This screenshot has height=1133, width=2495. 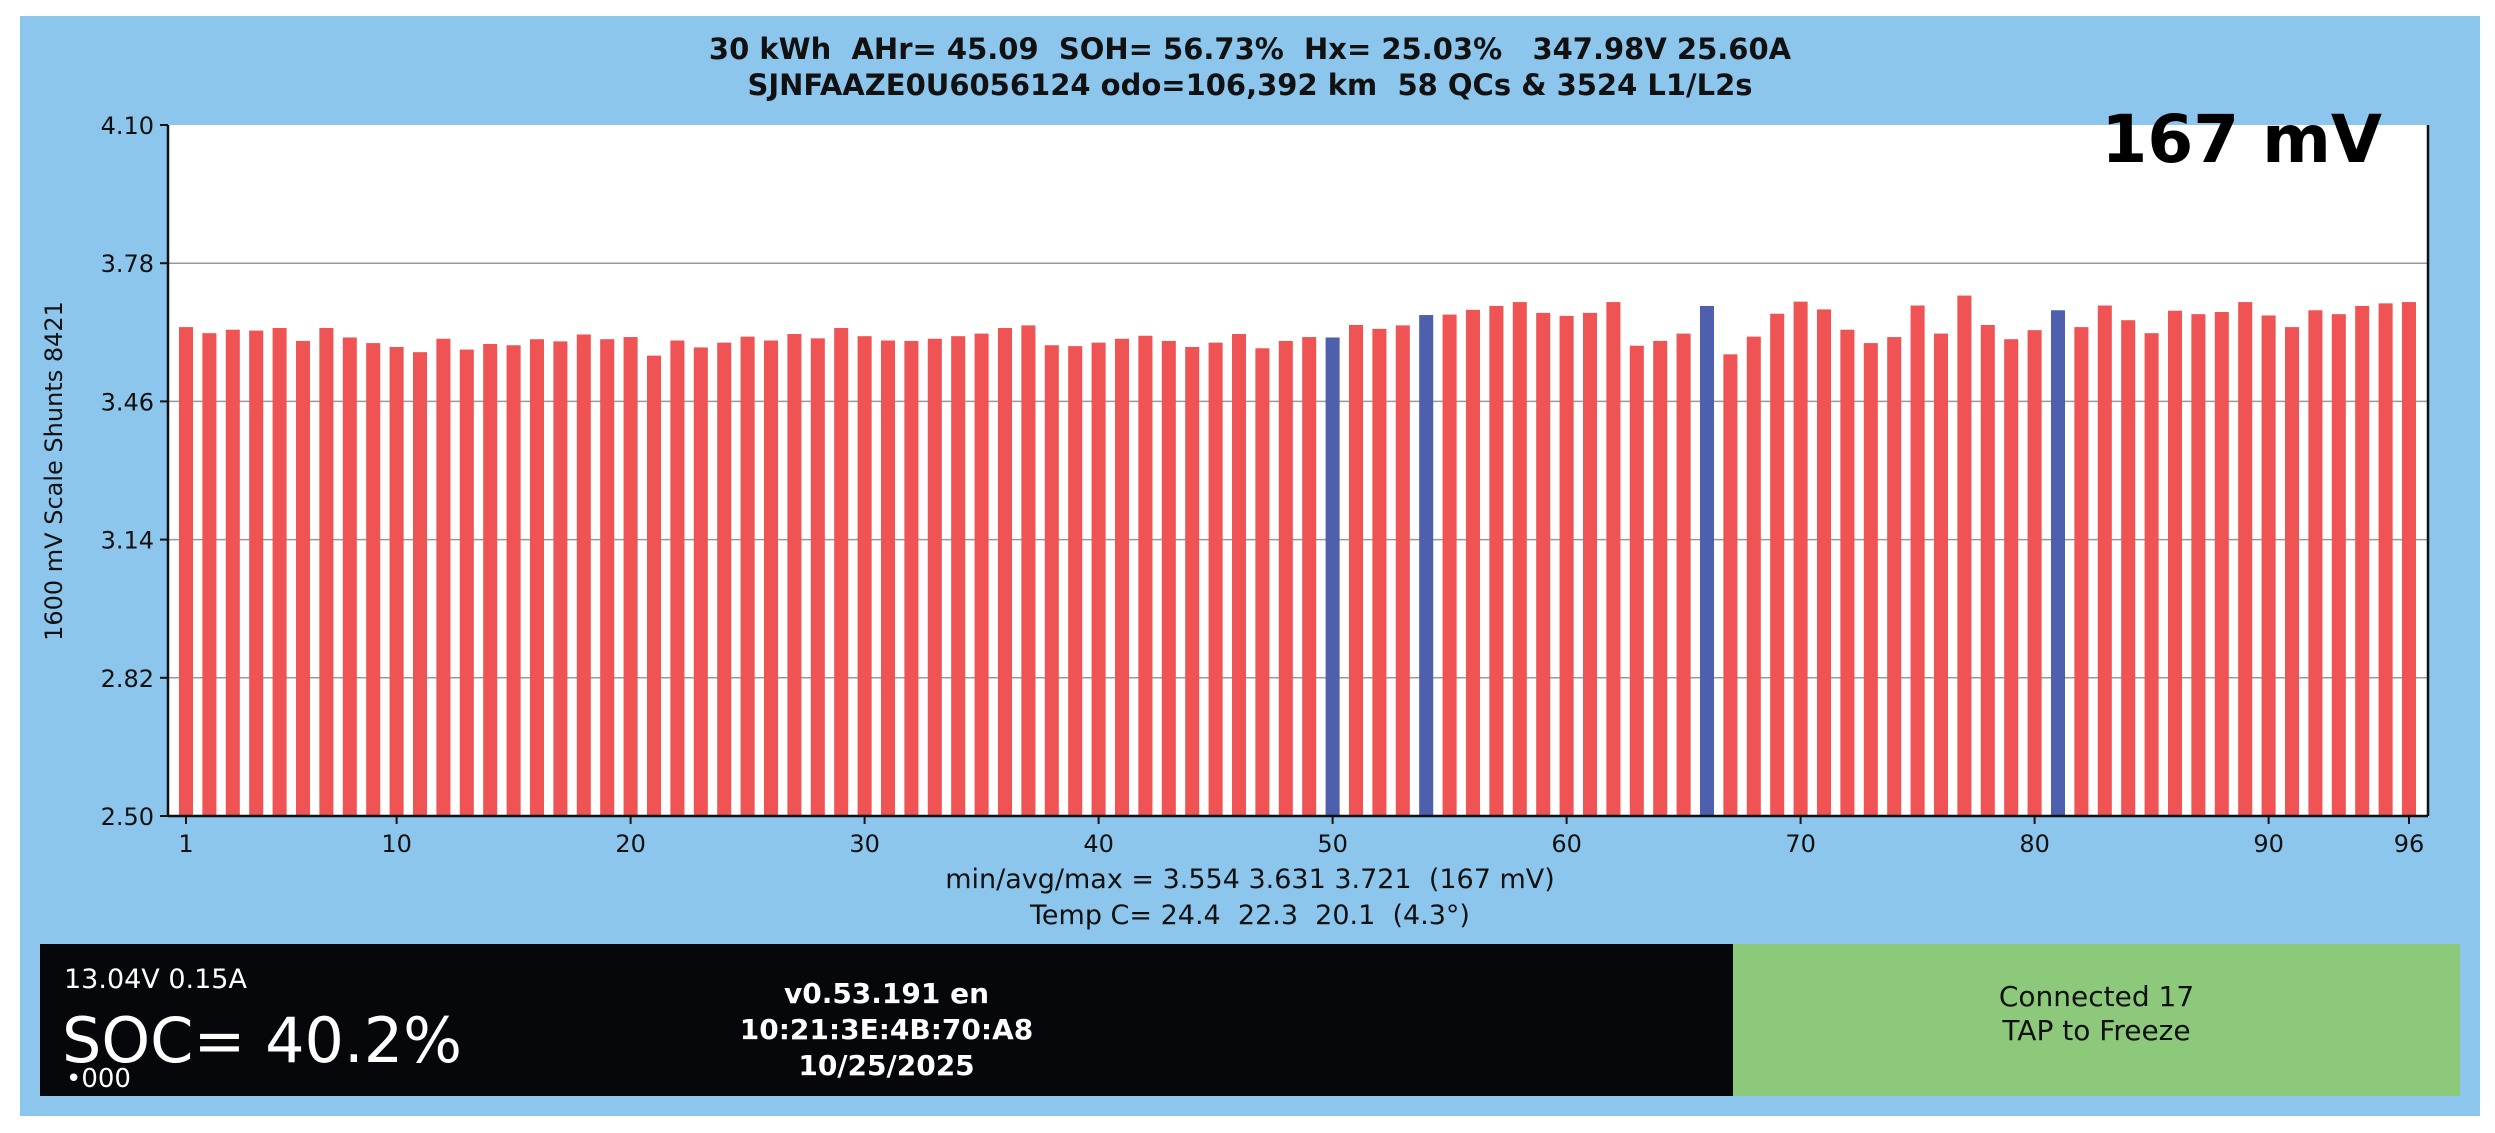 What do you see at coordinates (127, 541) in the screenshot?
I see `y-tick-label: 3.14` at bounding box center [127, 541].